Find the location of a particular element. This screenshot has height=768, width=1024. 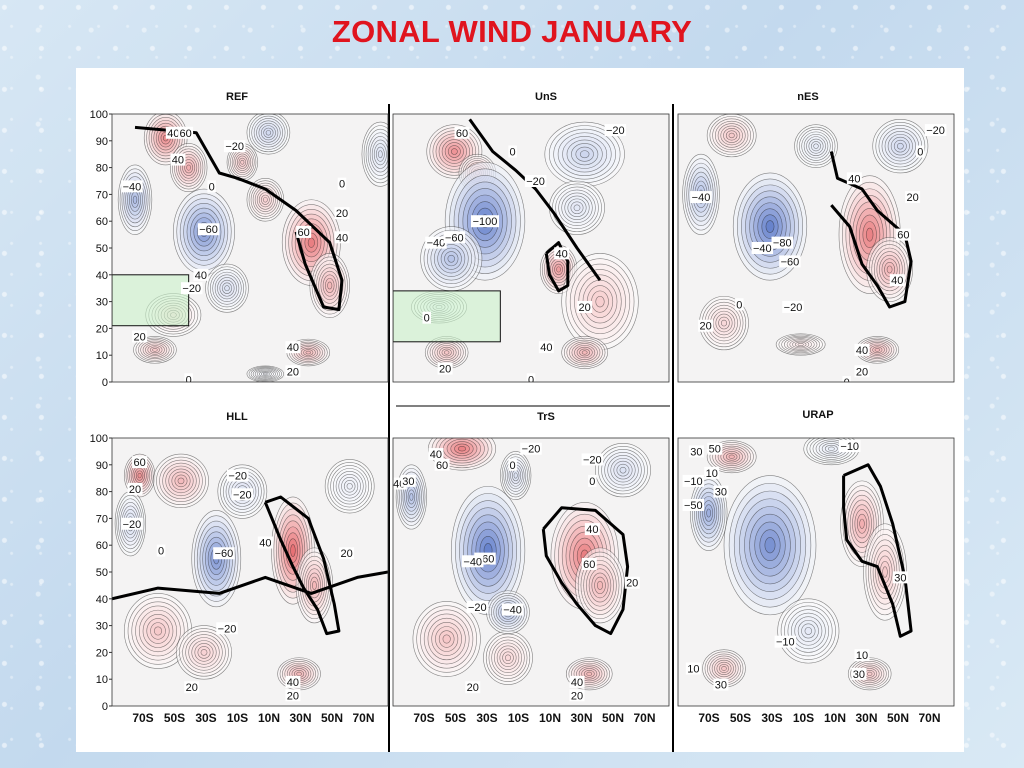

y-tick-label: 40 is located at coordinates (102, 276).